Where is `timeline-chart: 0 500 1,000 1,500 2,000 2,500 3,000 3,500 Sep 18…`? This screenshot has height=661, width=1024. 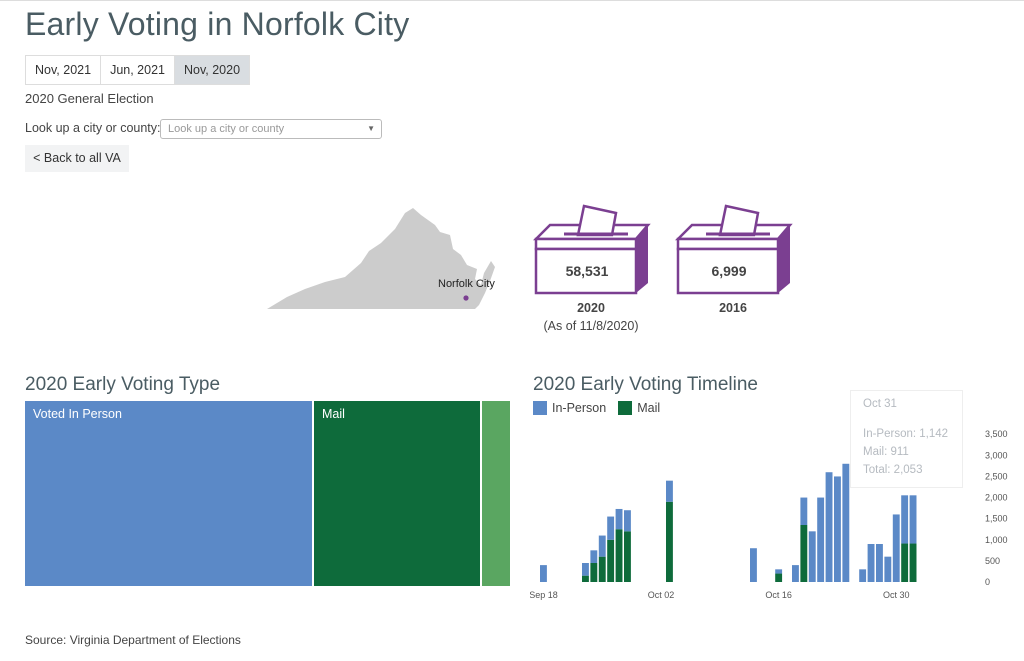 timeline-chart: 0 500 1,000 1,500 2,000 2,500 3,000 3,500 Sep 18… is located at coordinates (770, 510).